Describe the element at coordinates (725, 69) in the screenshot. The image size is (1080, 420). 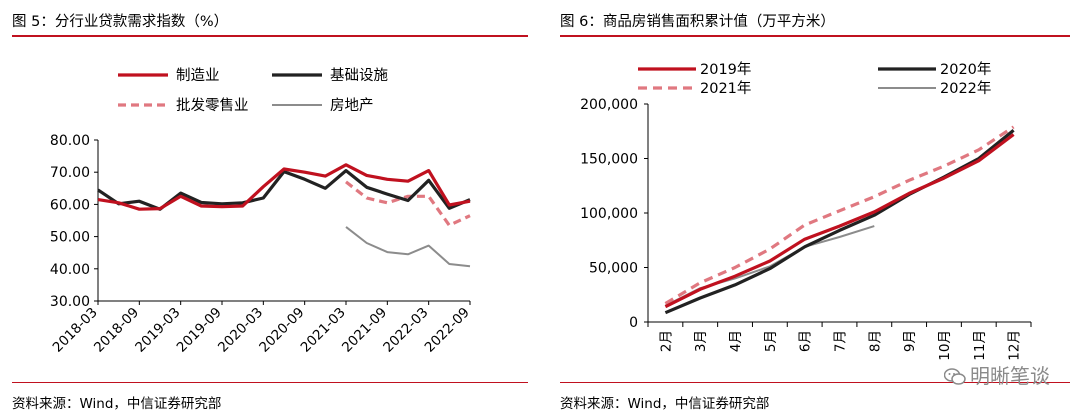
I see `legend-label: 2019年` at that location.